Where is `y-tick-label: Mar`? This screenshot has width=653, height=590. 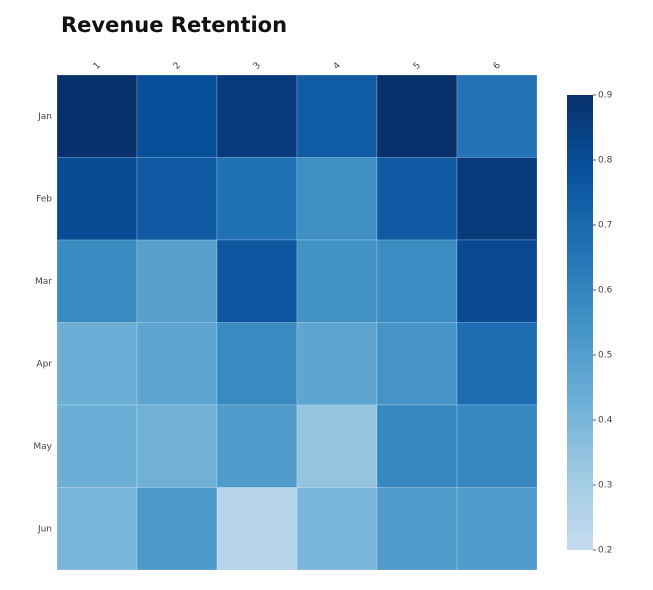 y-tick-label: Mar is located at coordinates (43, 282).